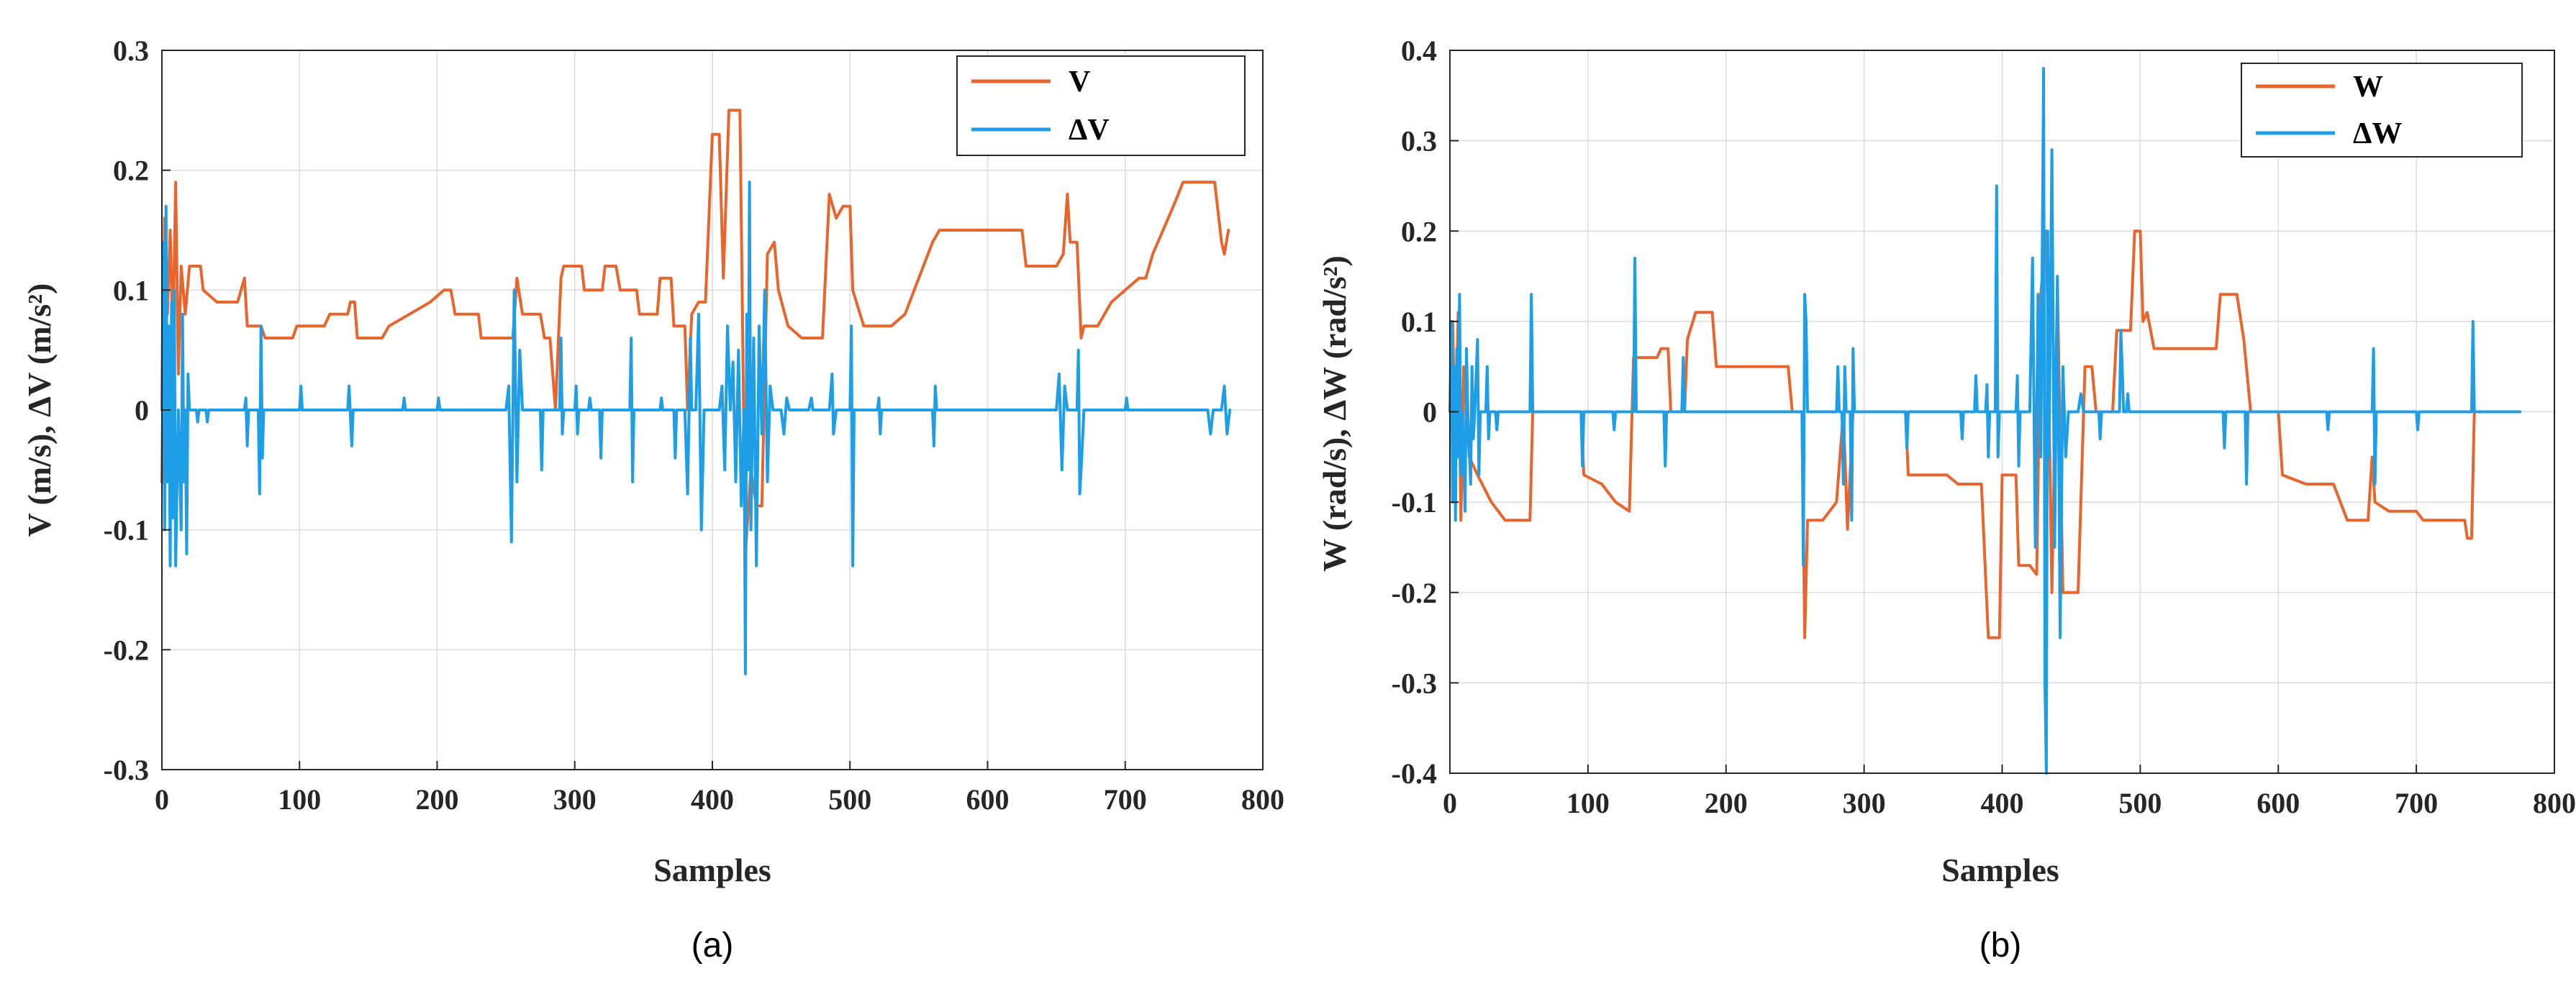 The width and height of the screenshot is (2576, 989). I want to click on chart-a-legend-label-v: V, so click(1079, 82).